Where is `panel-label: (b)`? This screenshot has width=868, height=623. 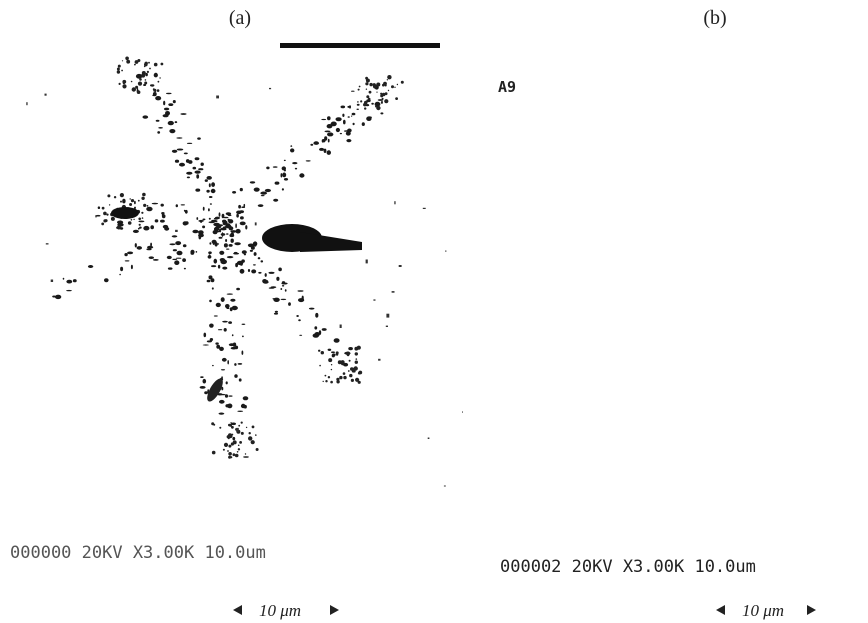
panel-label: (b) is located at coordinates (714, 18).